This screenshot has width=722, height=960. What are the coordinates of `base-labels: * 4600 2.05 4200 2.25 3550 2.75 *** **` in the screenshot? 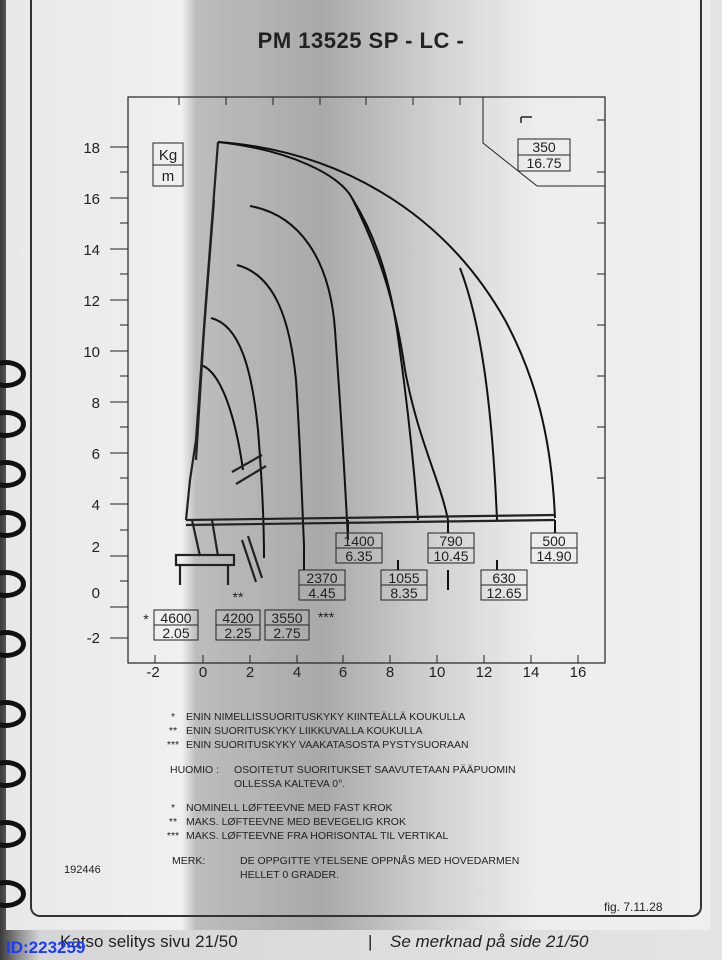 It's located at (238, 615).